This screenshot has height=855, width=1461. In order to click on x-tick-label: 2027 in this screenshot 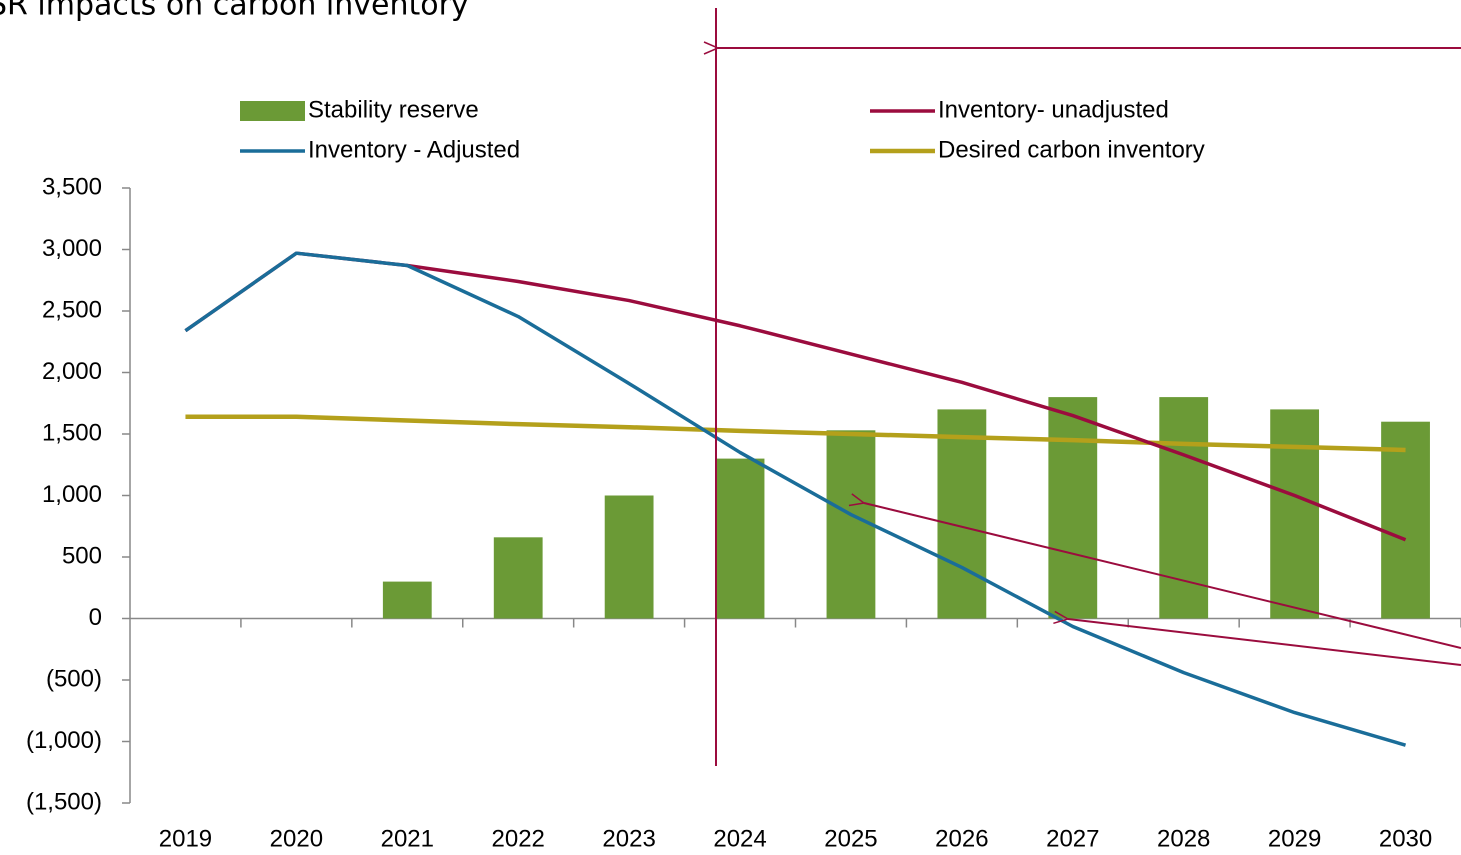, I will do `click(1072, 838)`.